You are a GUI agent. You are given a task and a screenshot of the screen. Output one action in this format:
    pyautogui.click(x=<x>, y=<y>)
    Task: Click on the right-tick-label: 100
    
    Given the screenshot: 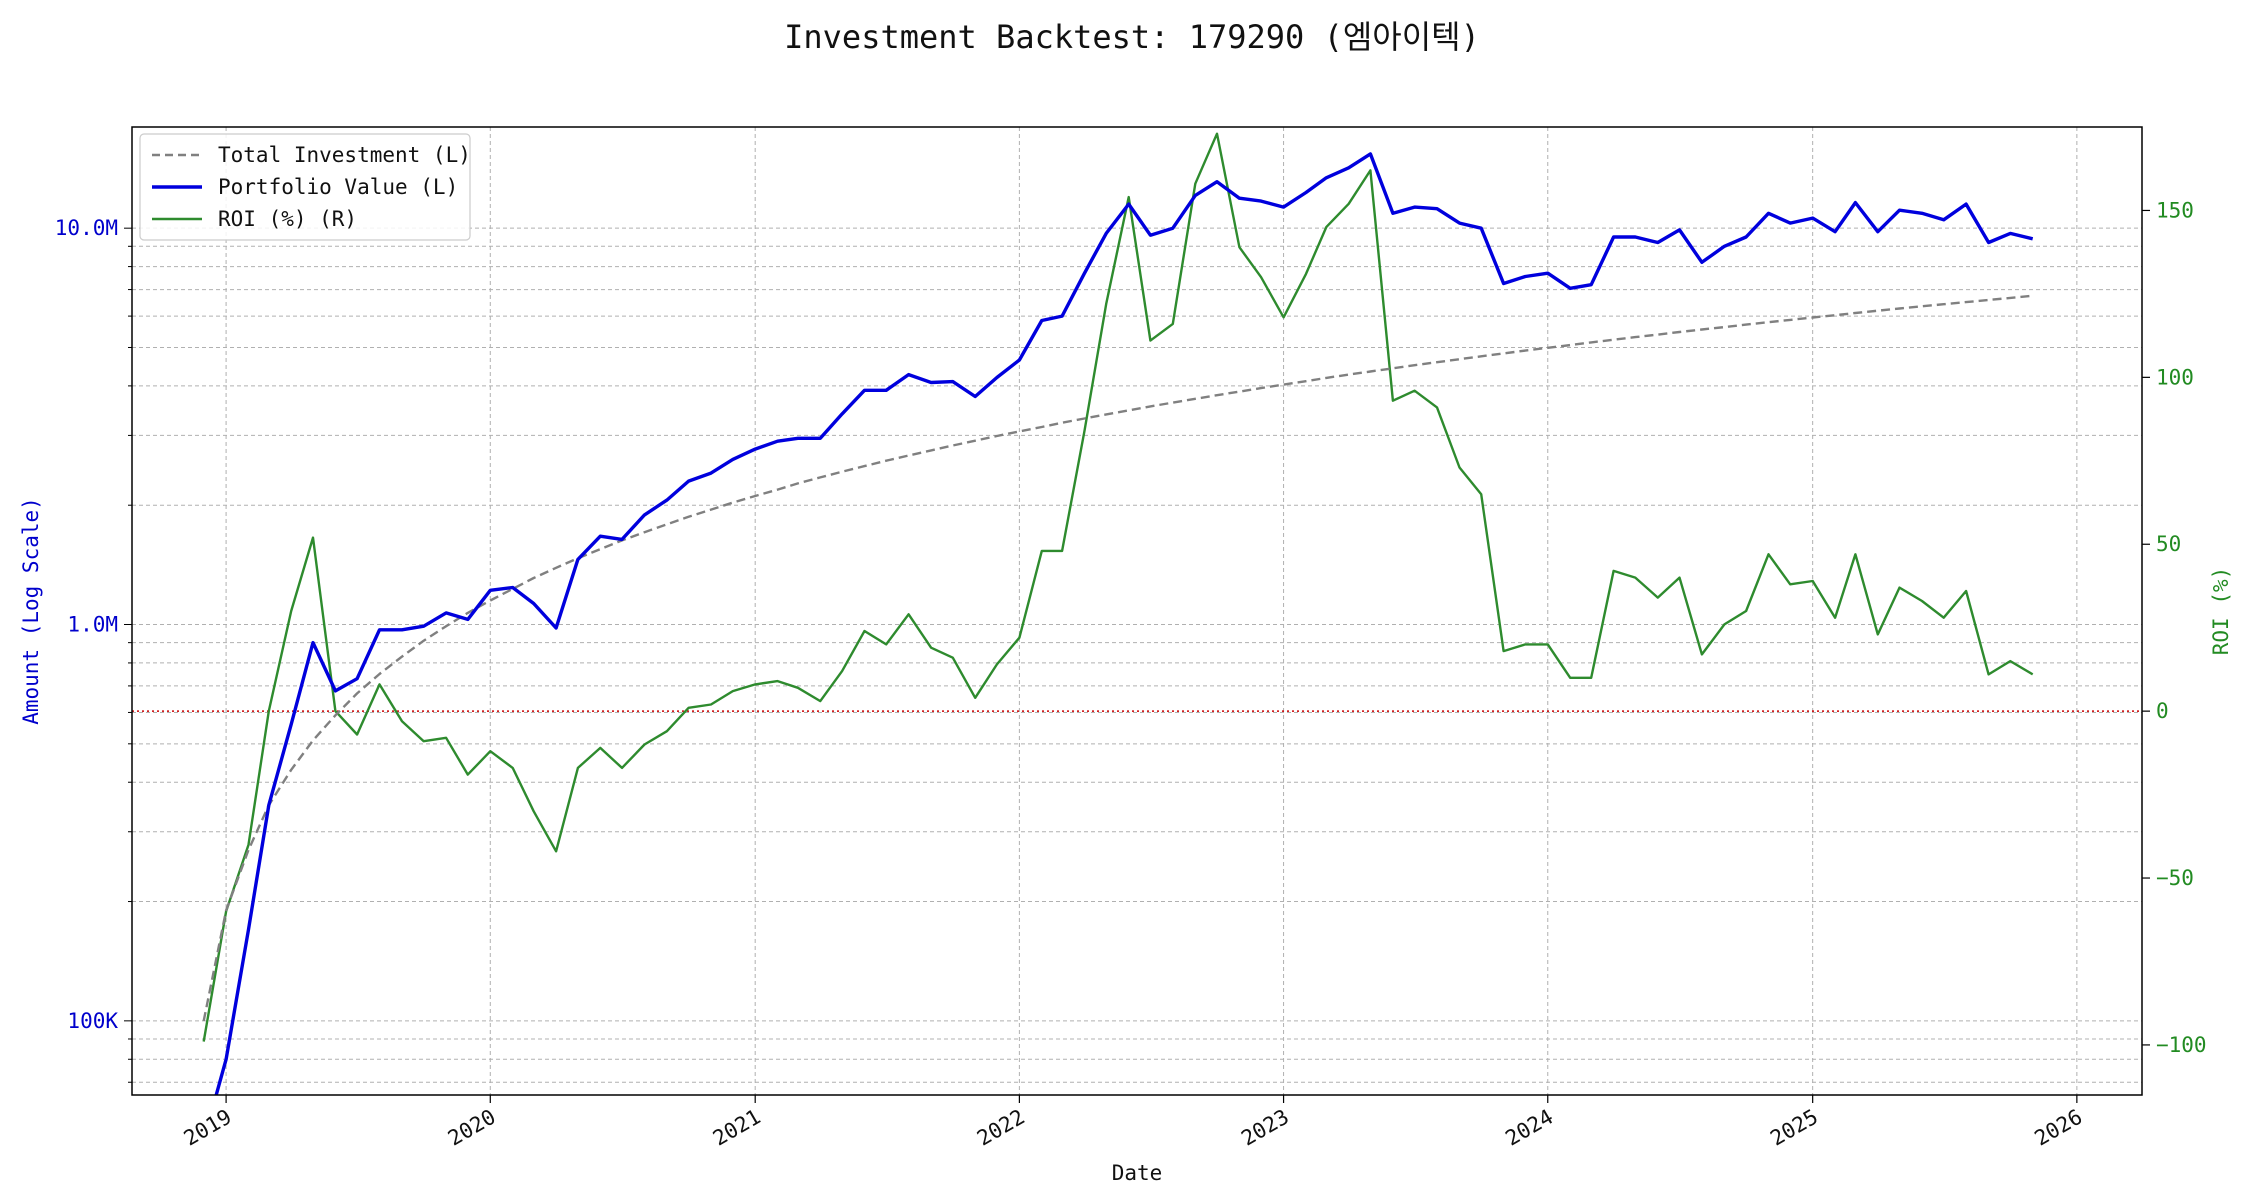 What is the action you would take?
    pyautogui.click(x=2175, y=377)
    